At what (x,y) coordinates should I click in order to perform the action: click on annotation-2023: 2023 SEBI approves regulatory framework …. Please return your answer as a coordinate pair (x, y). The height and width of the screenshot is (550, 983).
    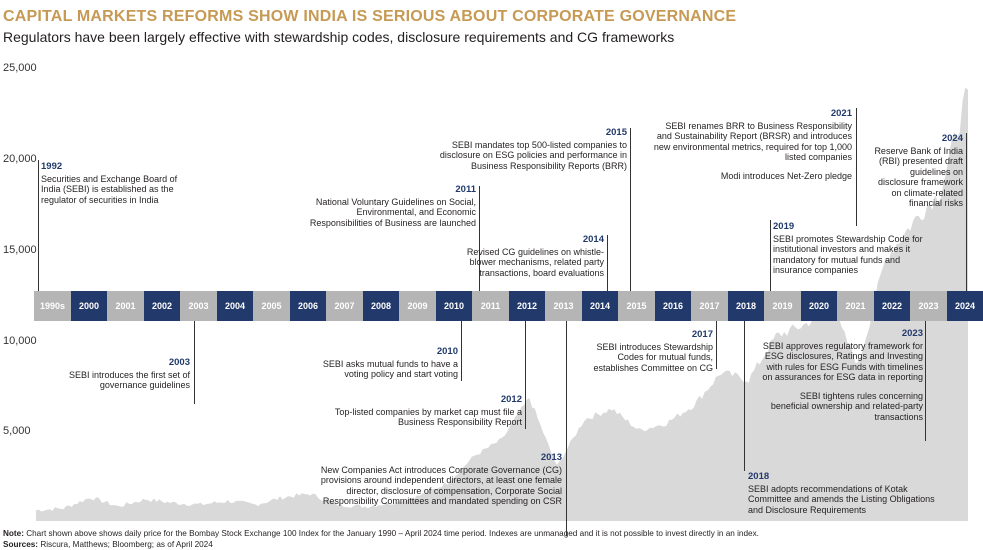
    Looking at the image, I should click on (841, 375).